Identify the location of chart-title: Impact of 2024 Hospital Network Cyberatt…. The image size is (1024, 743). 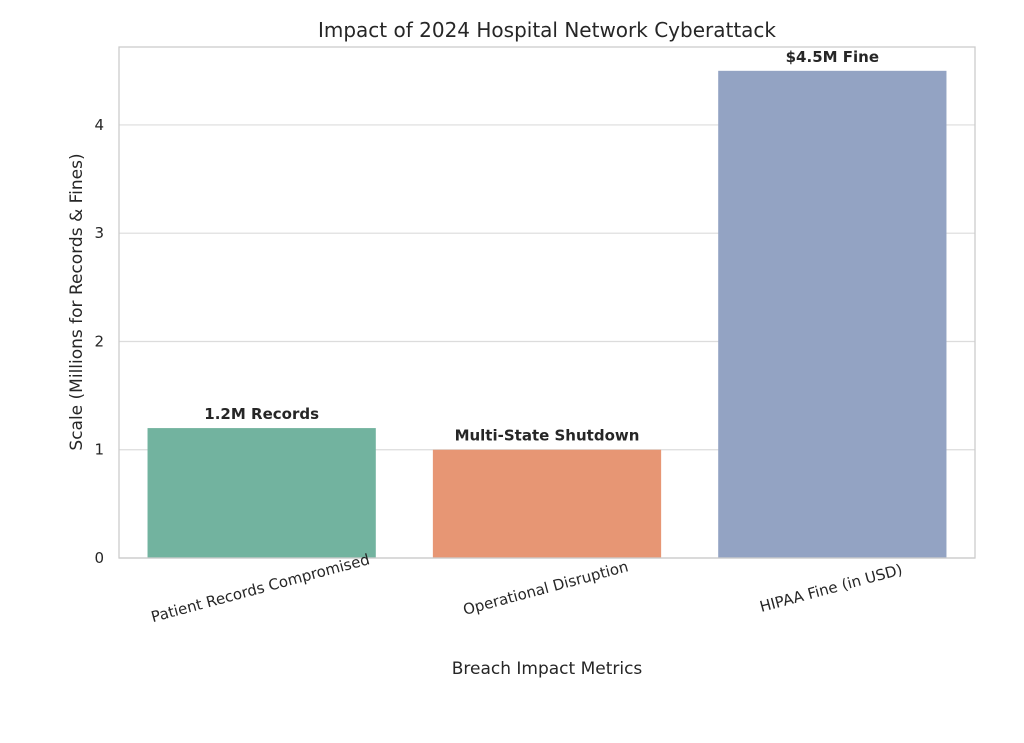
(547, 30).